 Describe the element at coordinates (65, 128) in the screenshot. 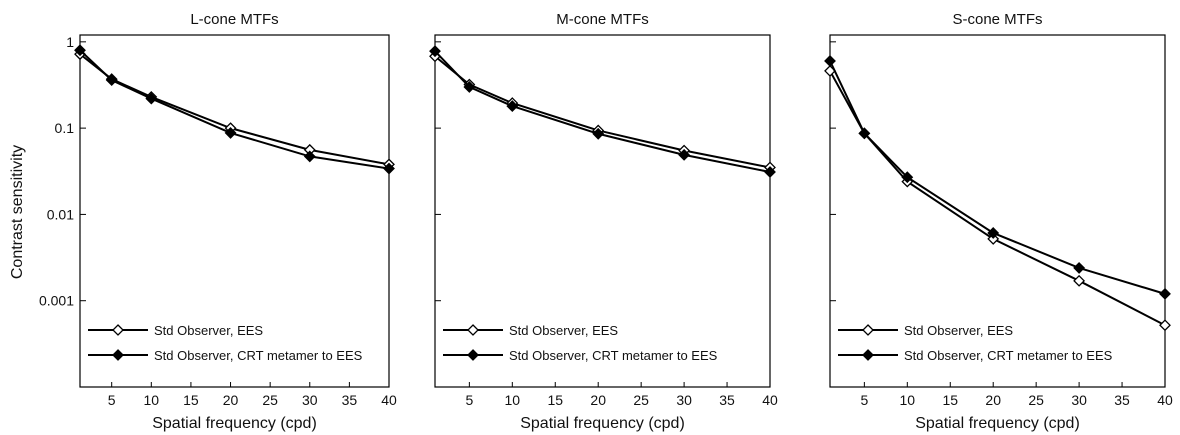

I see `y-tick-label: 0.1` at that location.